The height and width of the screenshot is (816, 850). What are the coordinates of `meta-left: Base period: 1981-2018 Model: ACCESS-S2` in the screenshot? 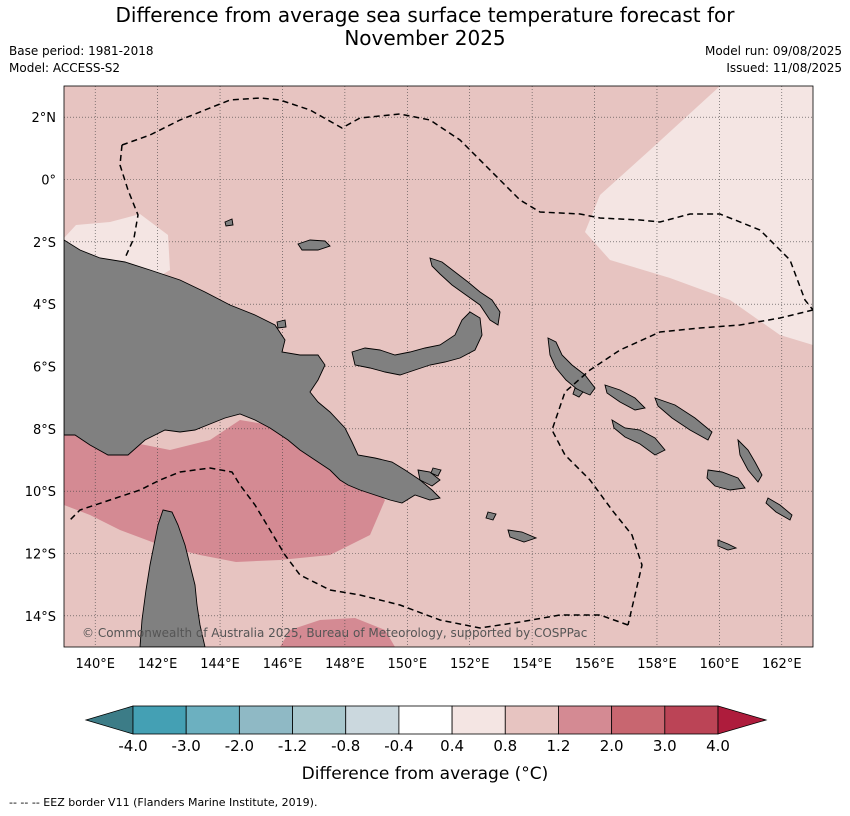 It's located at (81, 60).